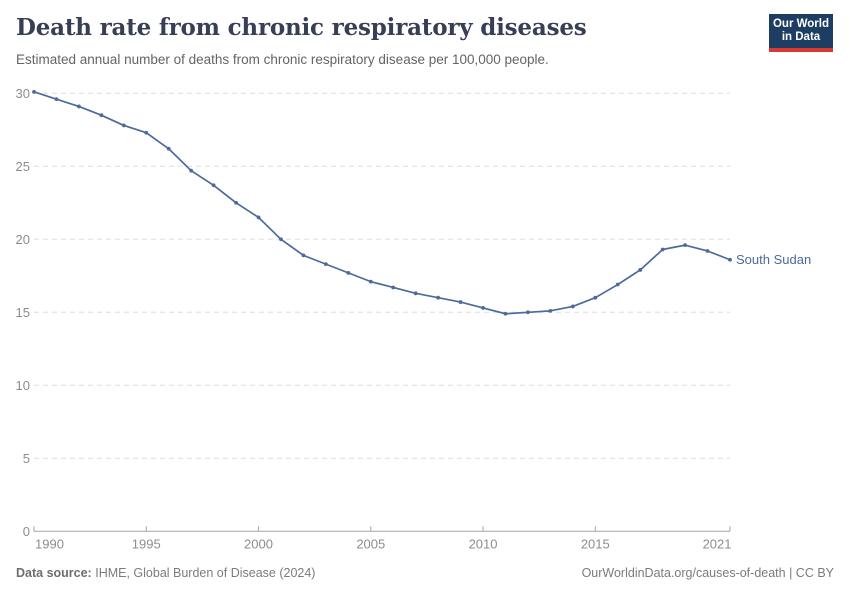 The width and height of the screenshot is (850, 600). I want to click on data-source-text: IHME, Global Burden of Disease (2024), so click(205, 573).